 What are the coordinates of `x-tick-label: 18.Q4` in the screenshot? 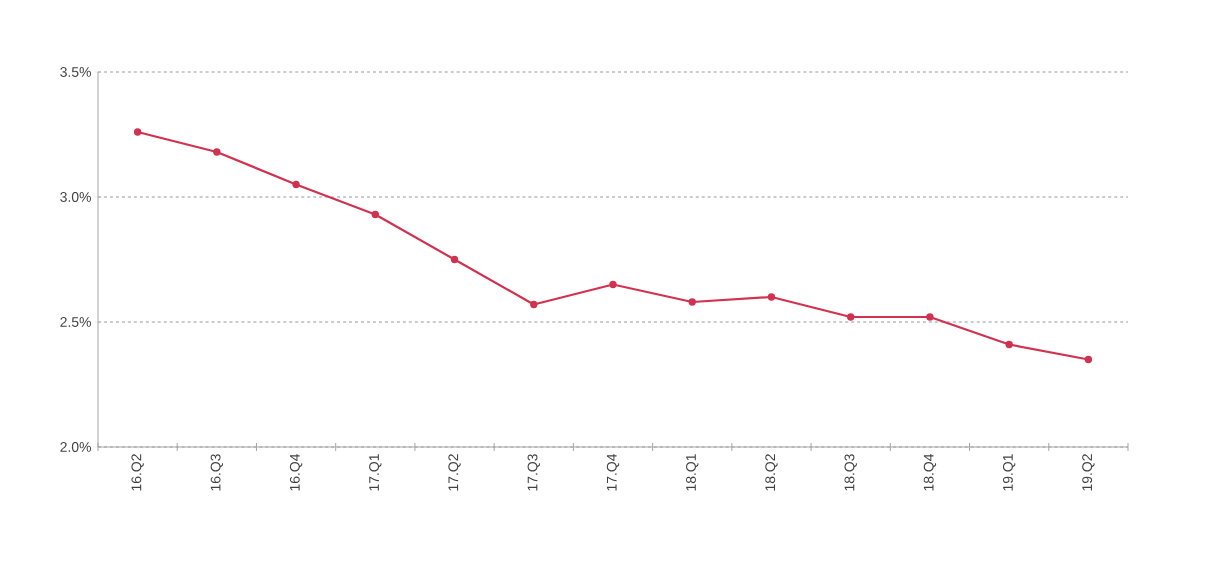 It's located at (930, 472).